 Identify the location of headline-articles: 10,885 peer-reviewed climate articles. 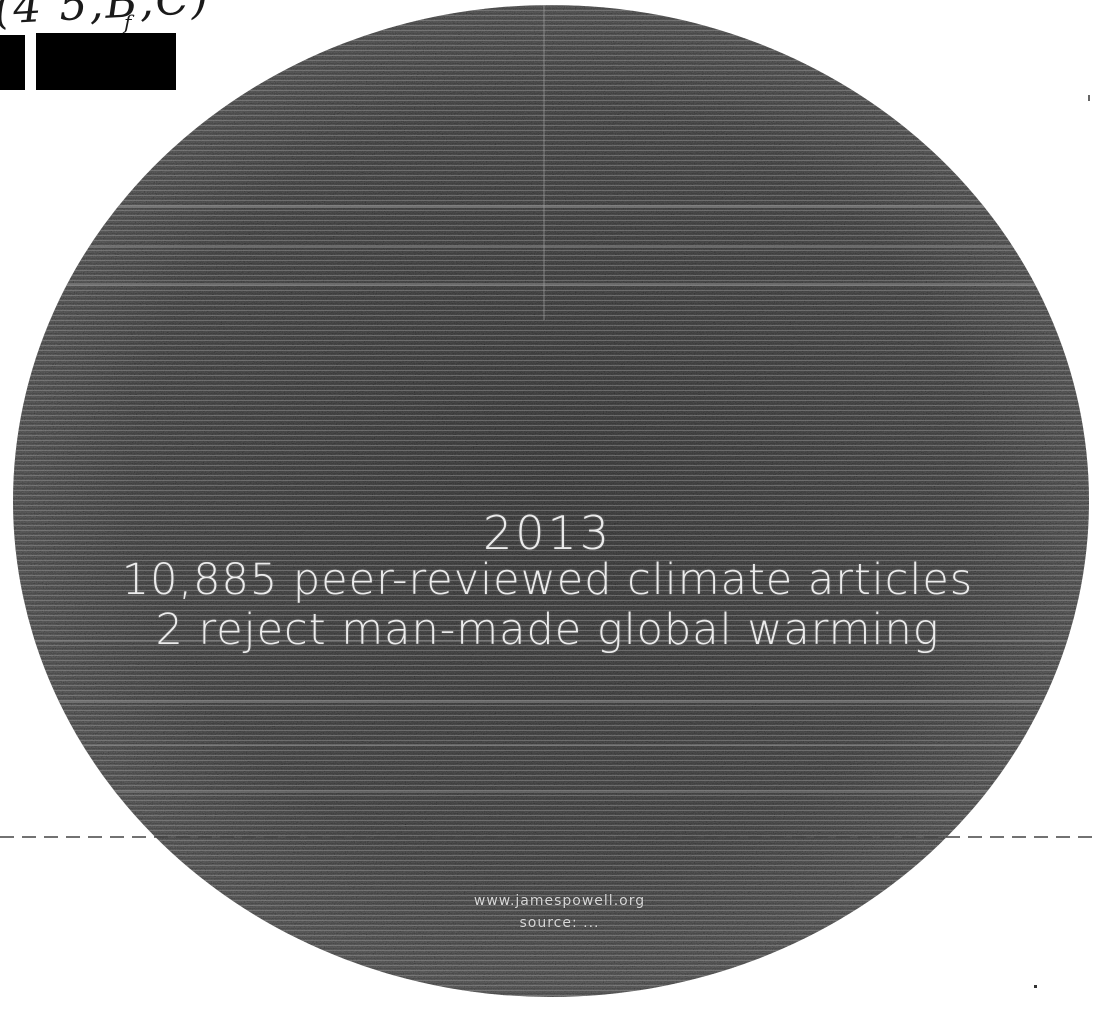
(547, 580).